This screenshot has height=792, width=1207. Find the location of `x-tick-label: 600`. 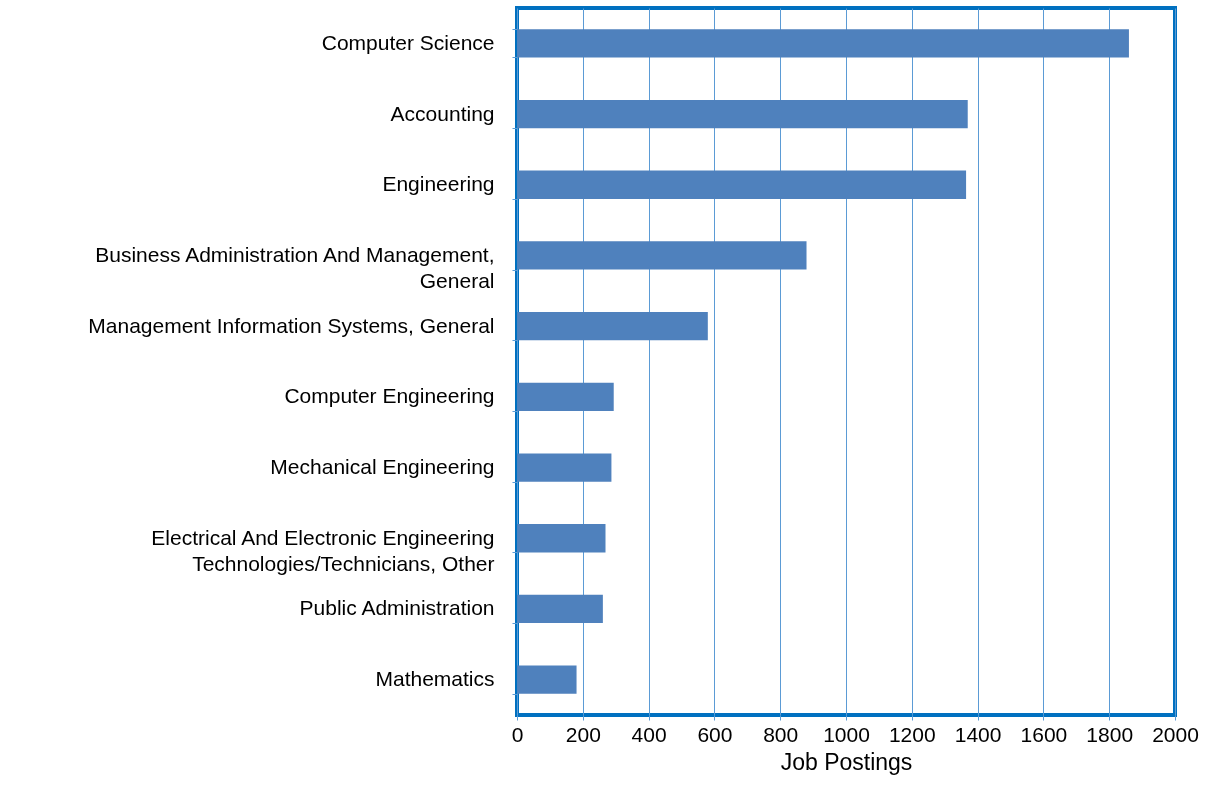

x-tick-label: 600 is located at coordinates (715, 734).